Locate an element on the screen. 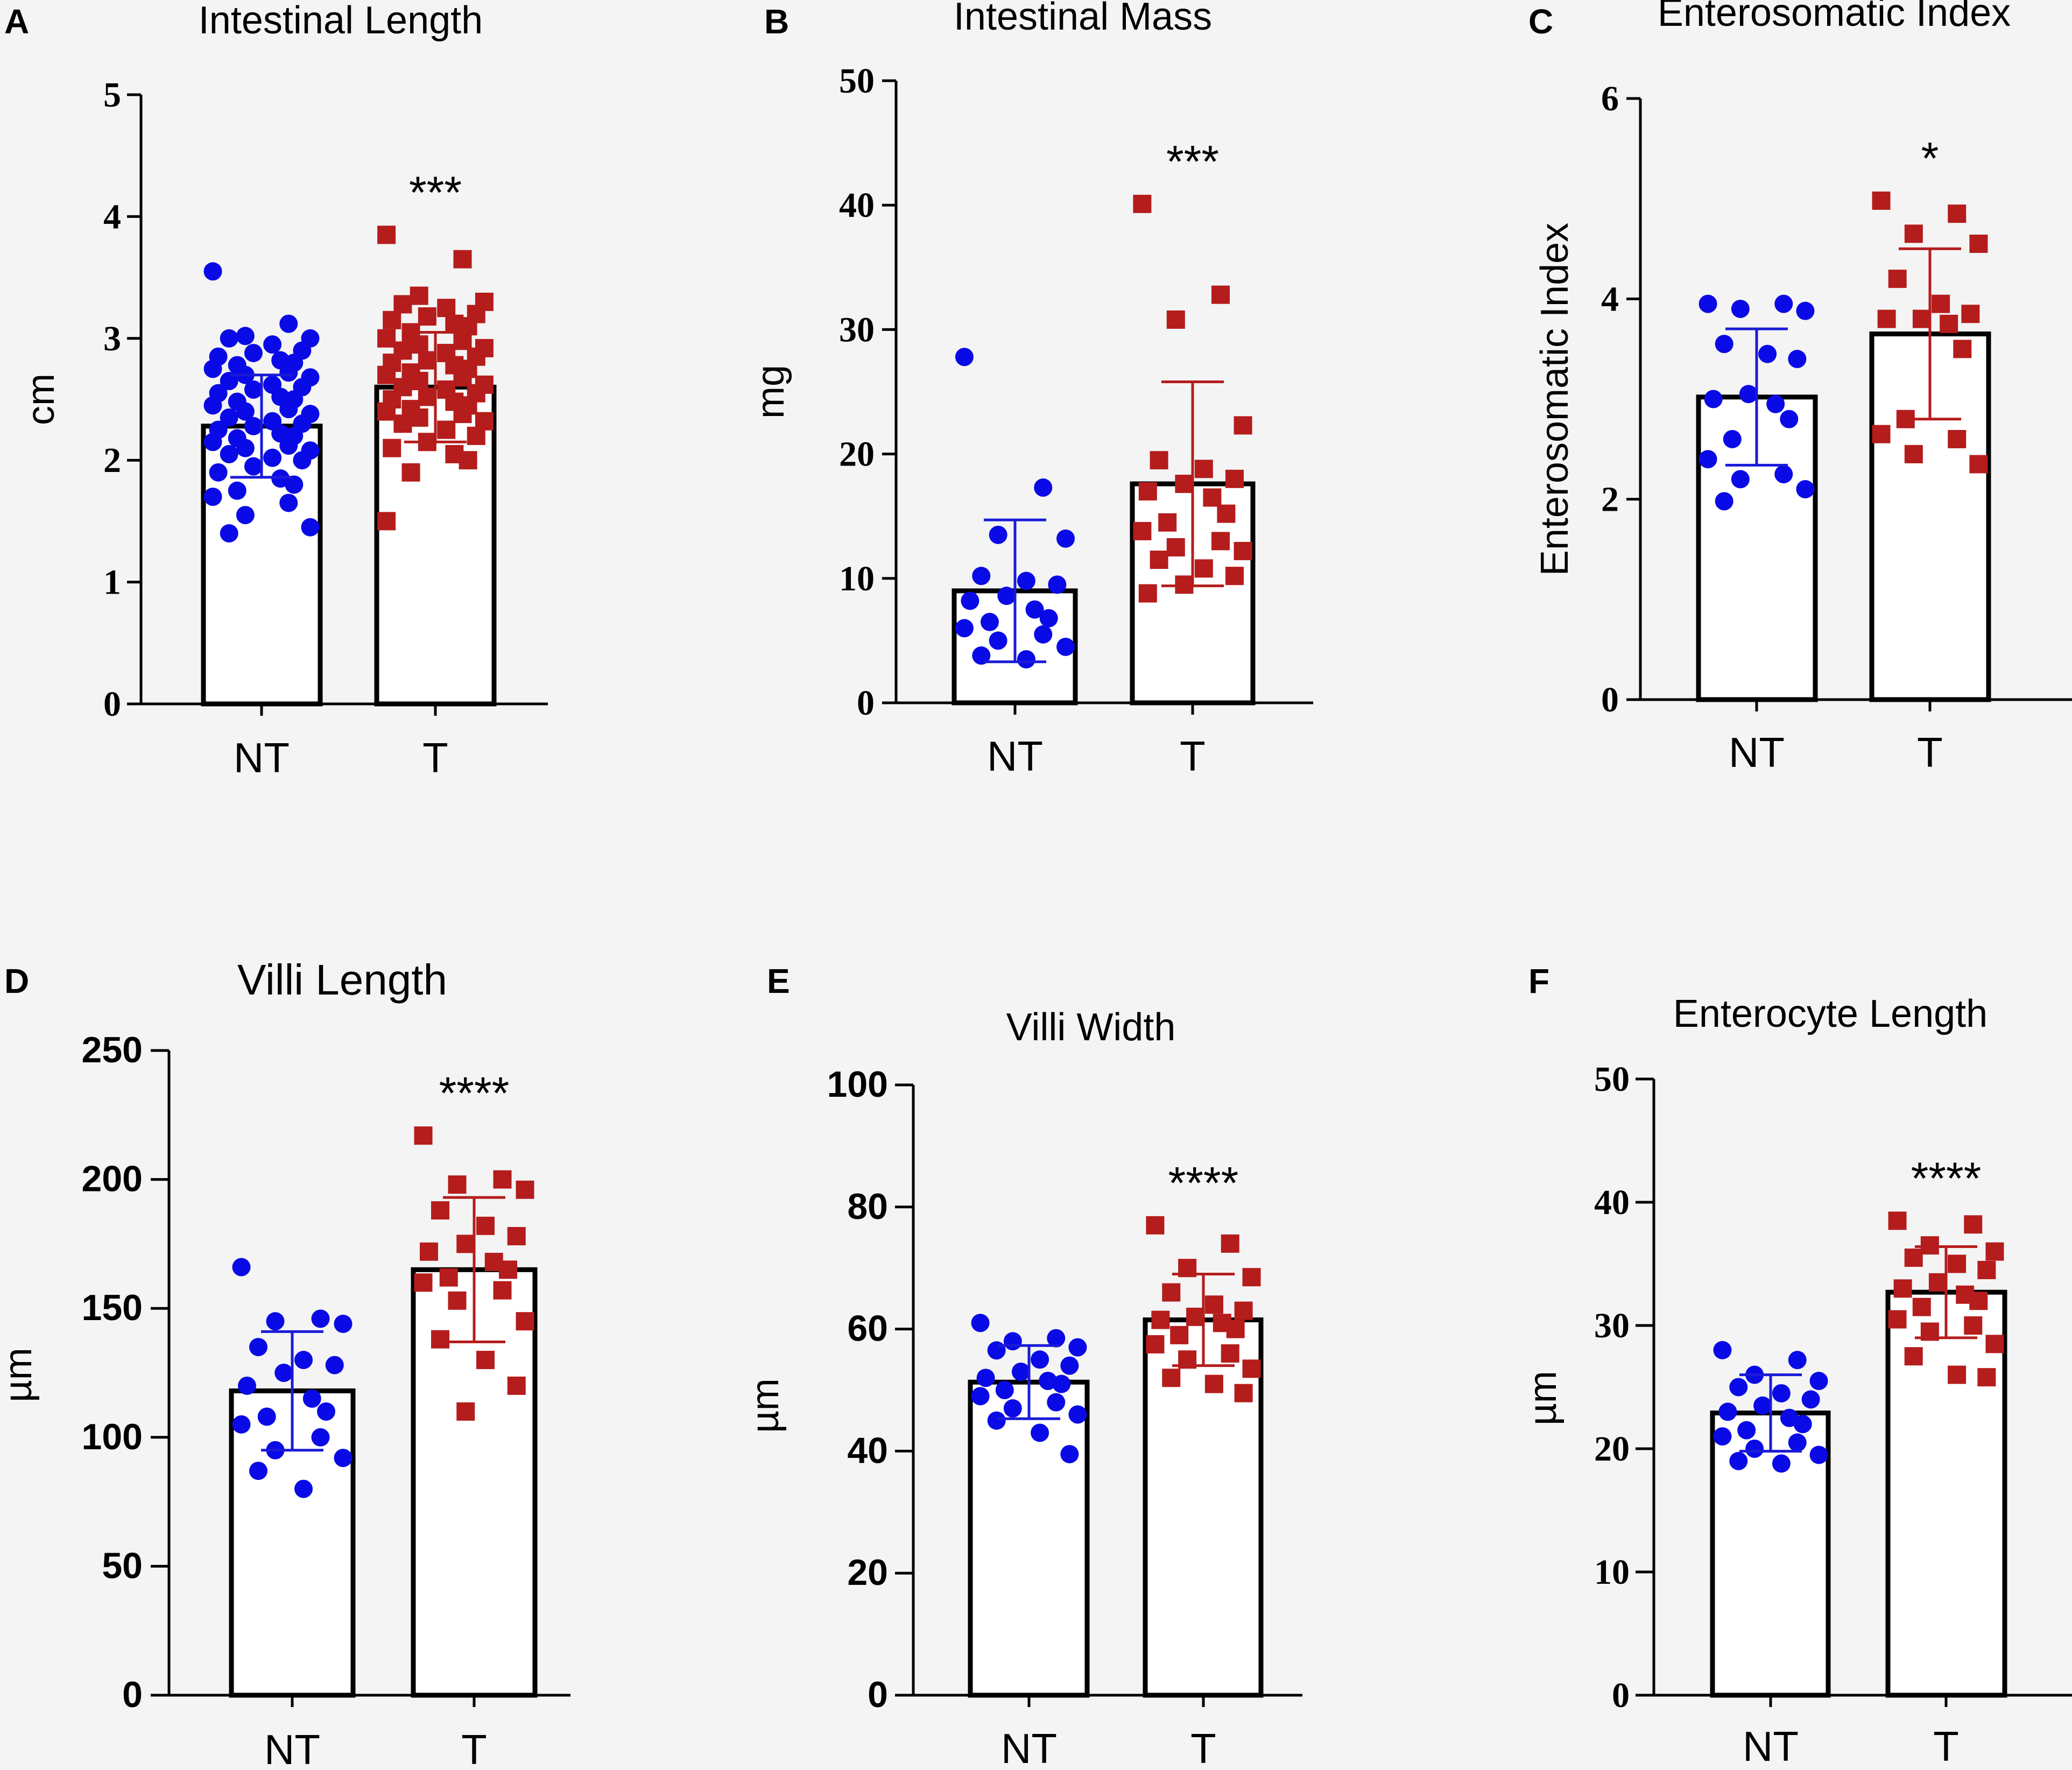  y-tick-label: 0 is located at coordinates (866, 703).